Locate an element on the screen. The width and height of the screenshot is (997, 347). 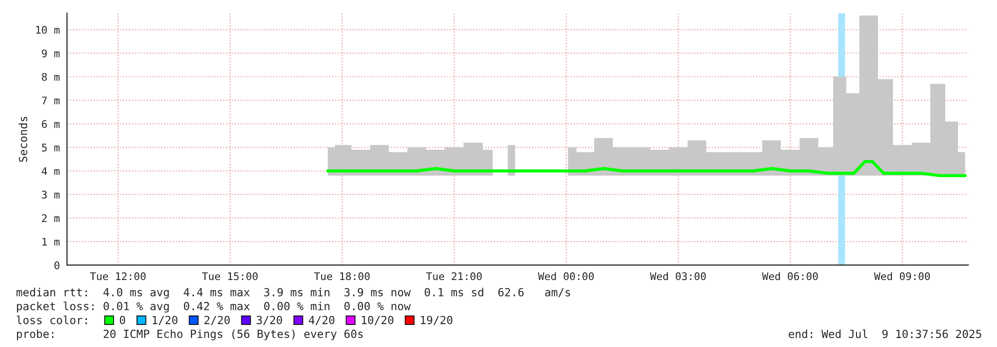
legend-label: 2/20 is located at coordinates (217, 321).